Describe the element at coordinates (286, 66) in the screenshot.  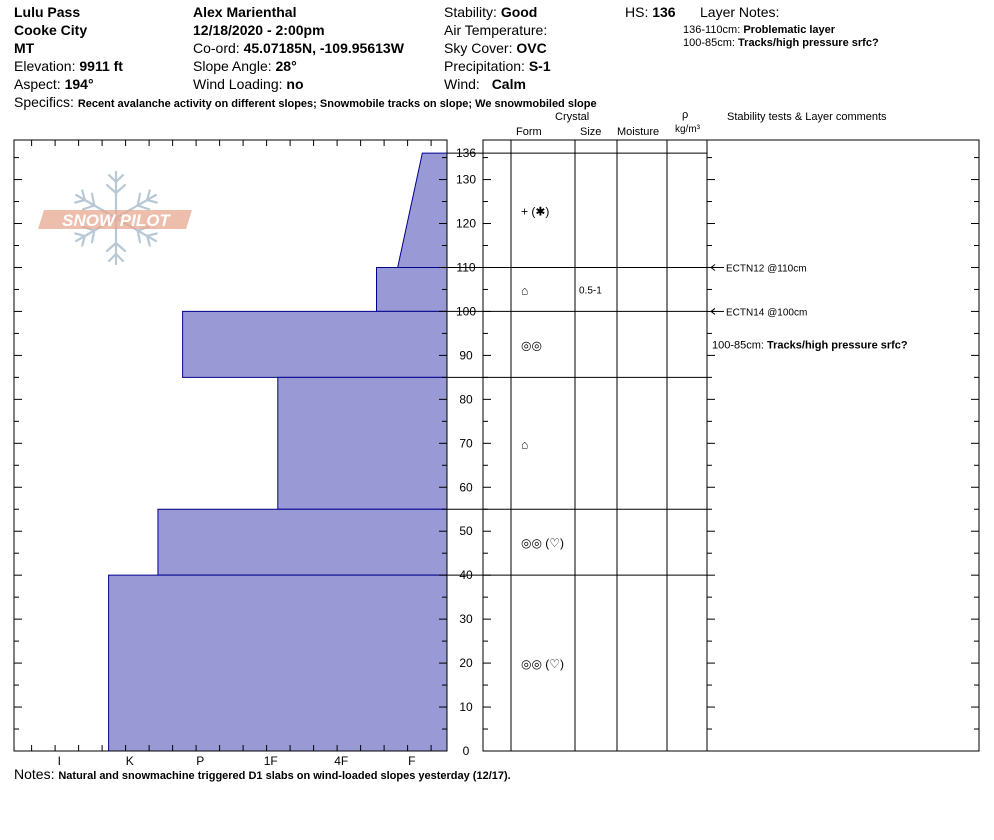
I see `slope-value: 28°` at that location.